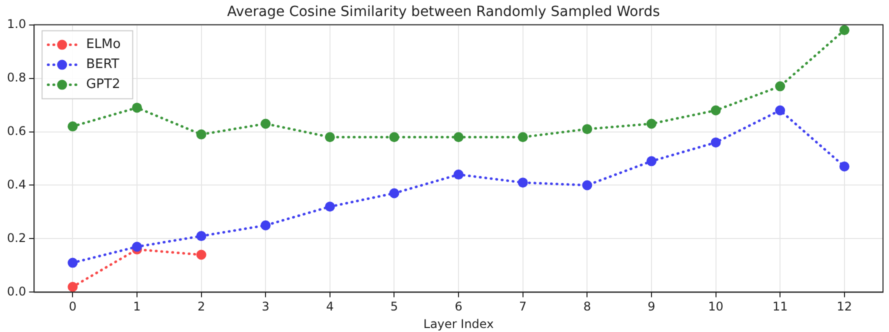  I want to click on x-tick-label: 12, so click(844, 307).